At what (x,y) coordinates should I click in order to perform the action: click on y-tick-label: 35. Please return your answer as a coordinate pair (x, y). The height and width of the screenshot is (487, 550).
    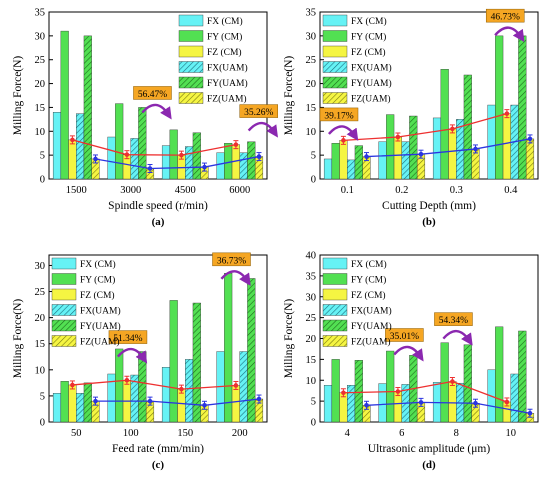
    Looking at the image, I should click on (311, 276).